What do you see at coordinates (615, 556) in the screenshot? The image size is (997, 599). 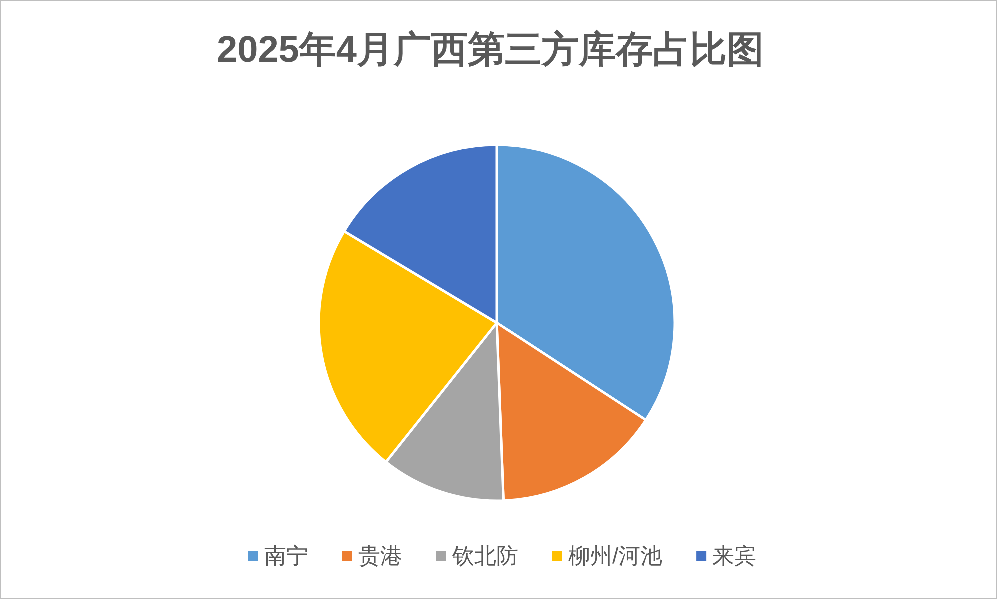 I see `legend-label: 柳州/河池` at bounding box center [615, 556].